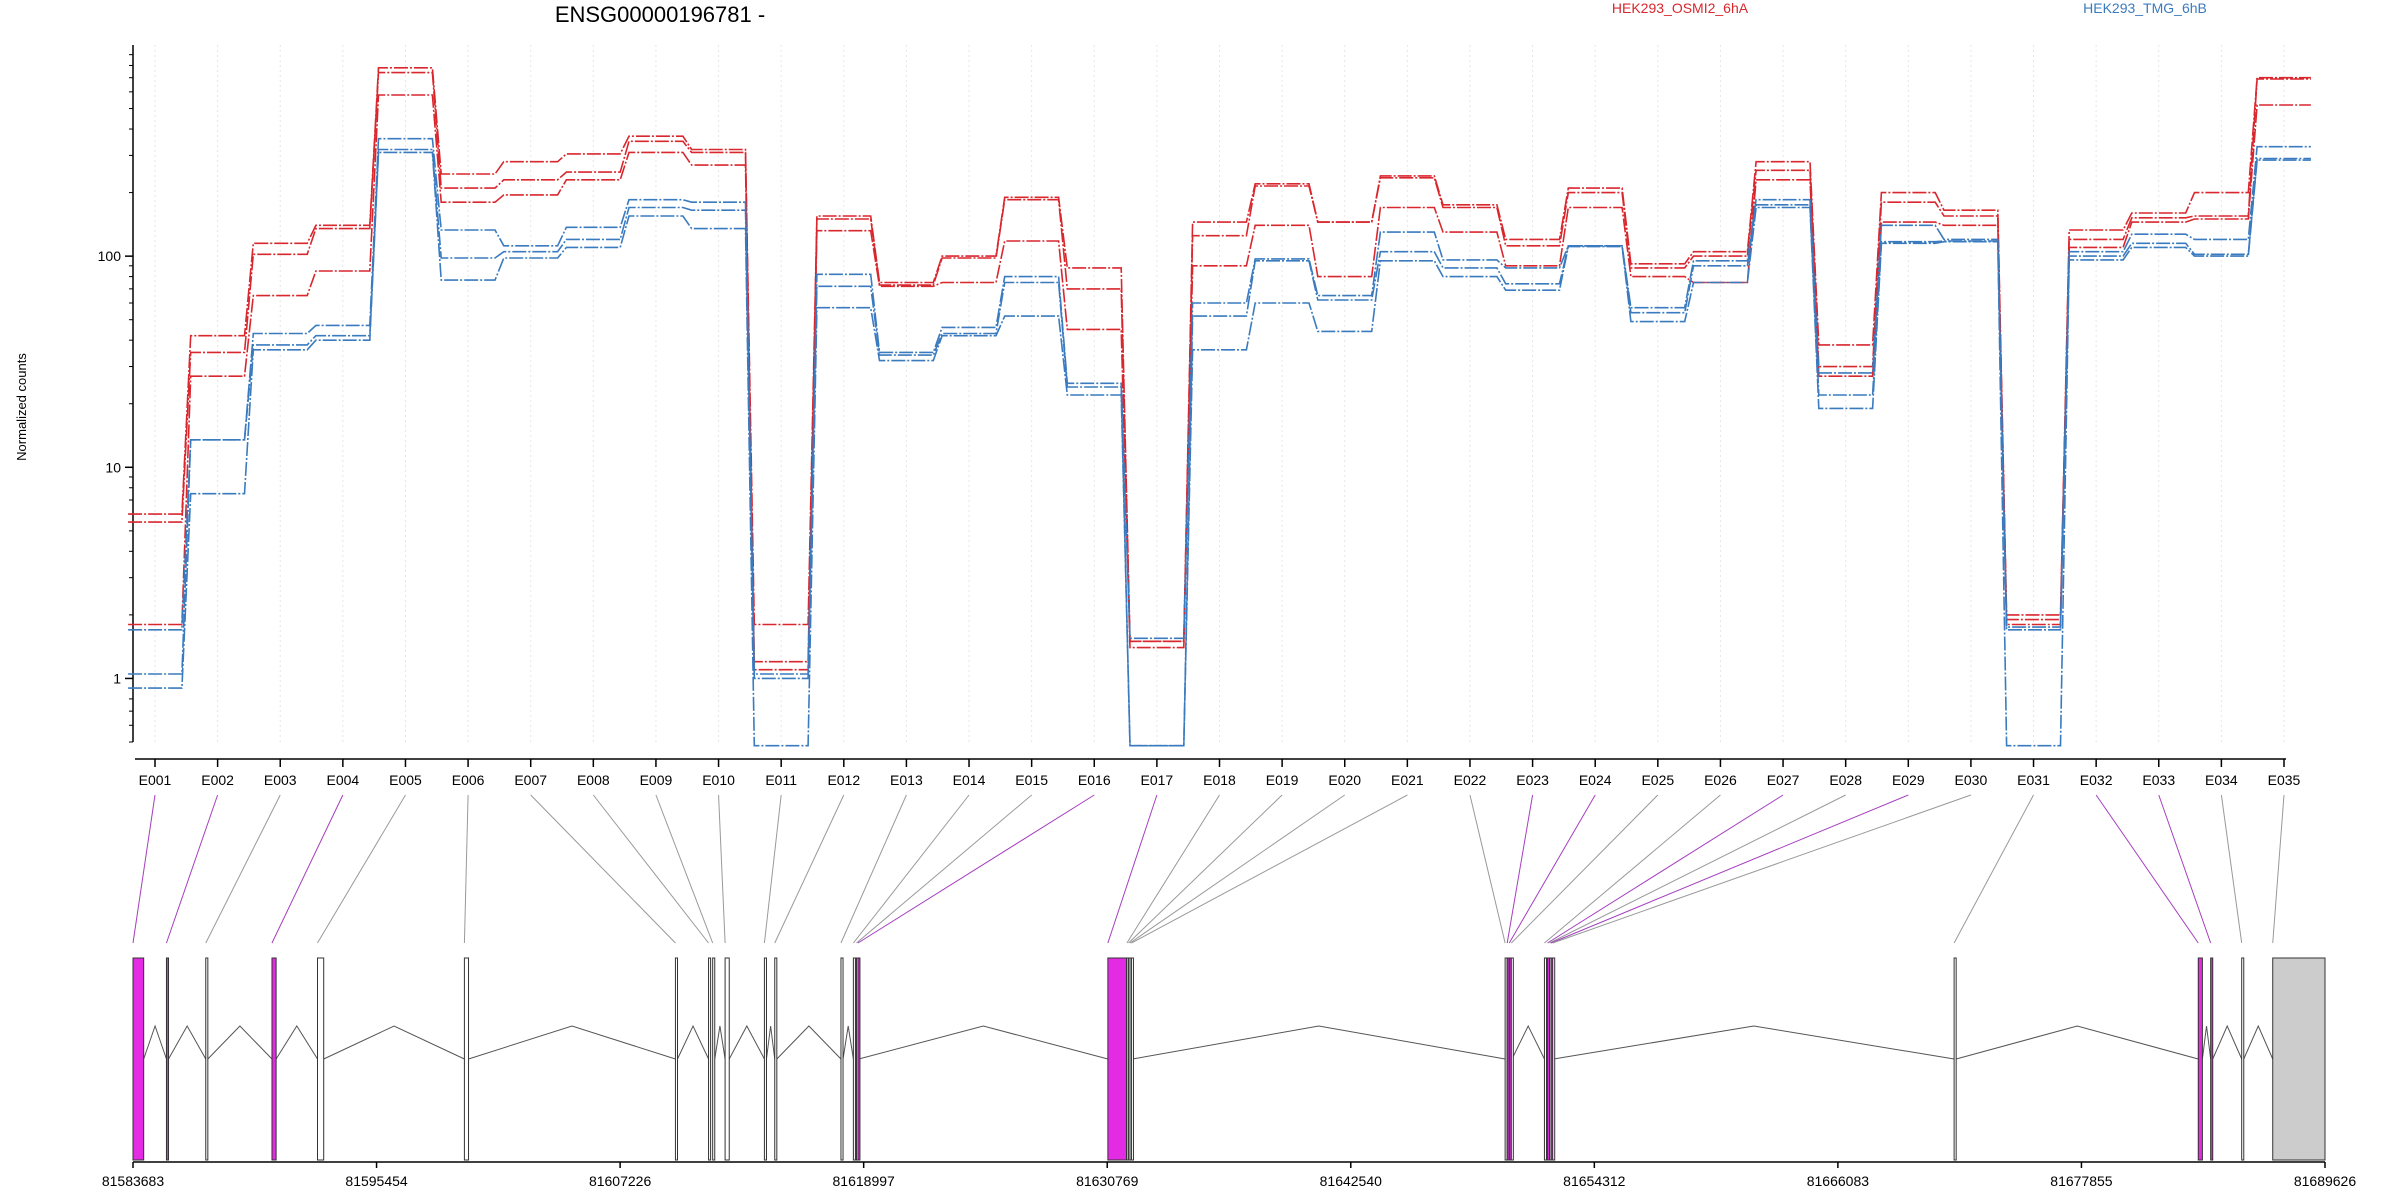 The width and height of the screenshot is (2400, 1200). Describe the element at coordinates (1532, 780) in the screenshot. I see `x-tick-label: E023` at that location.